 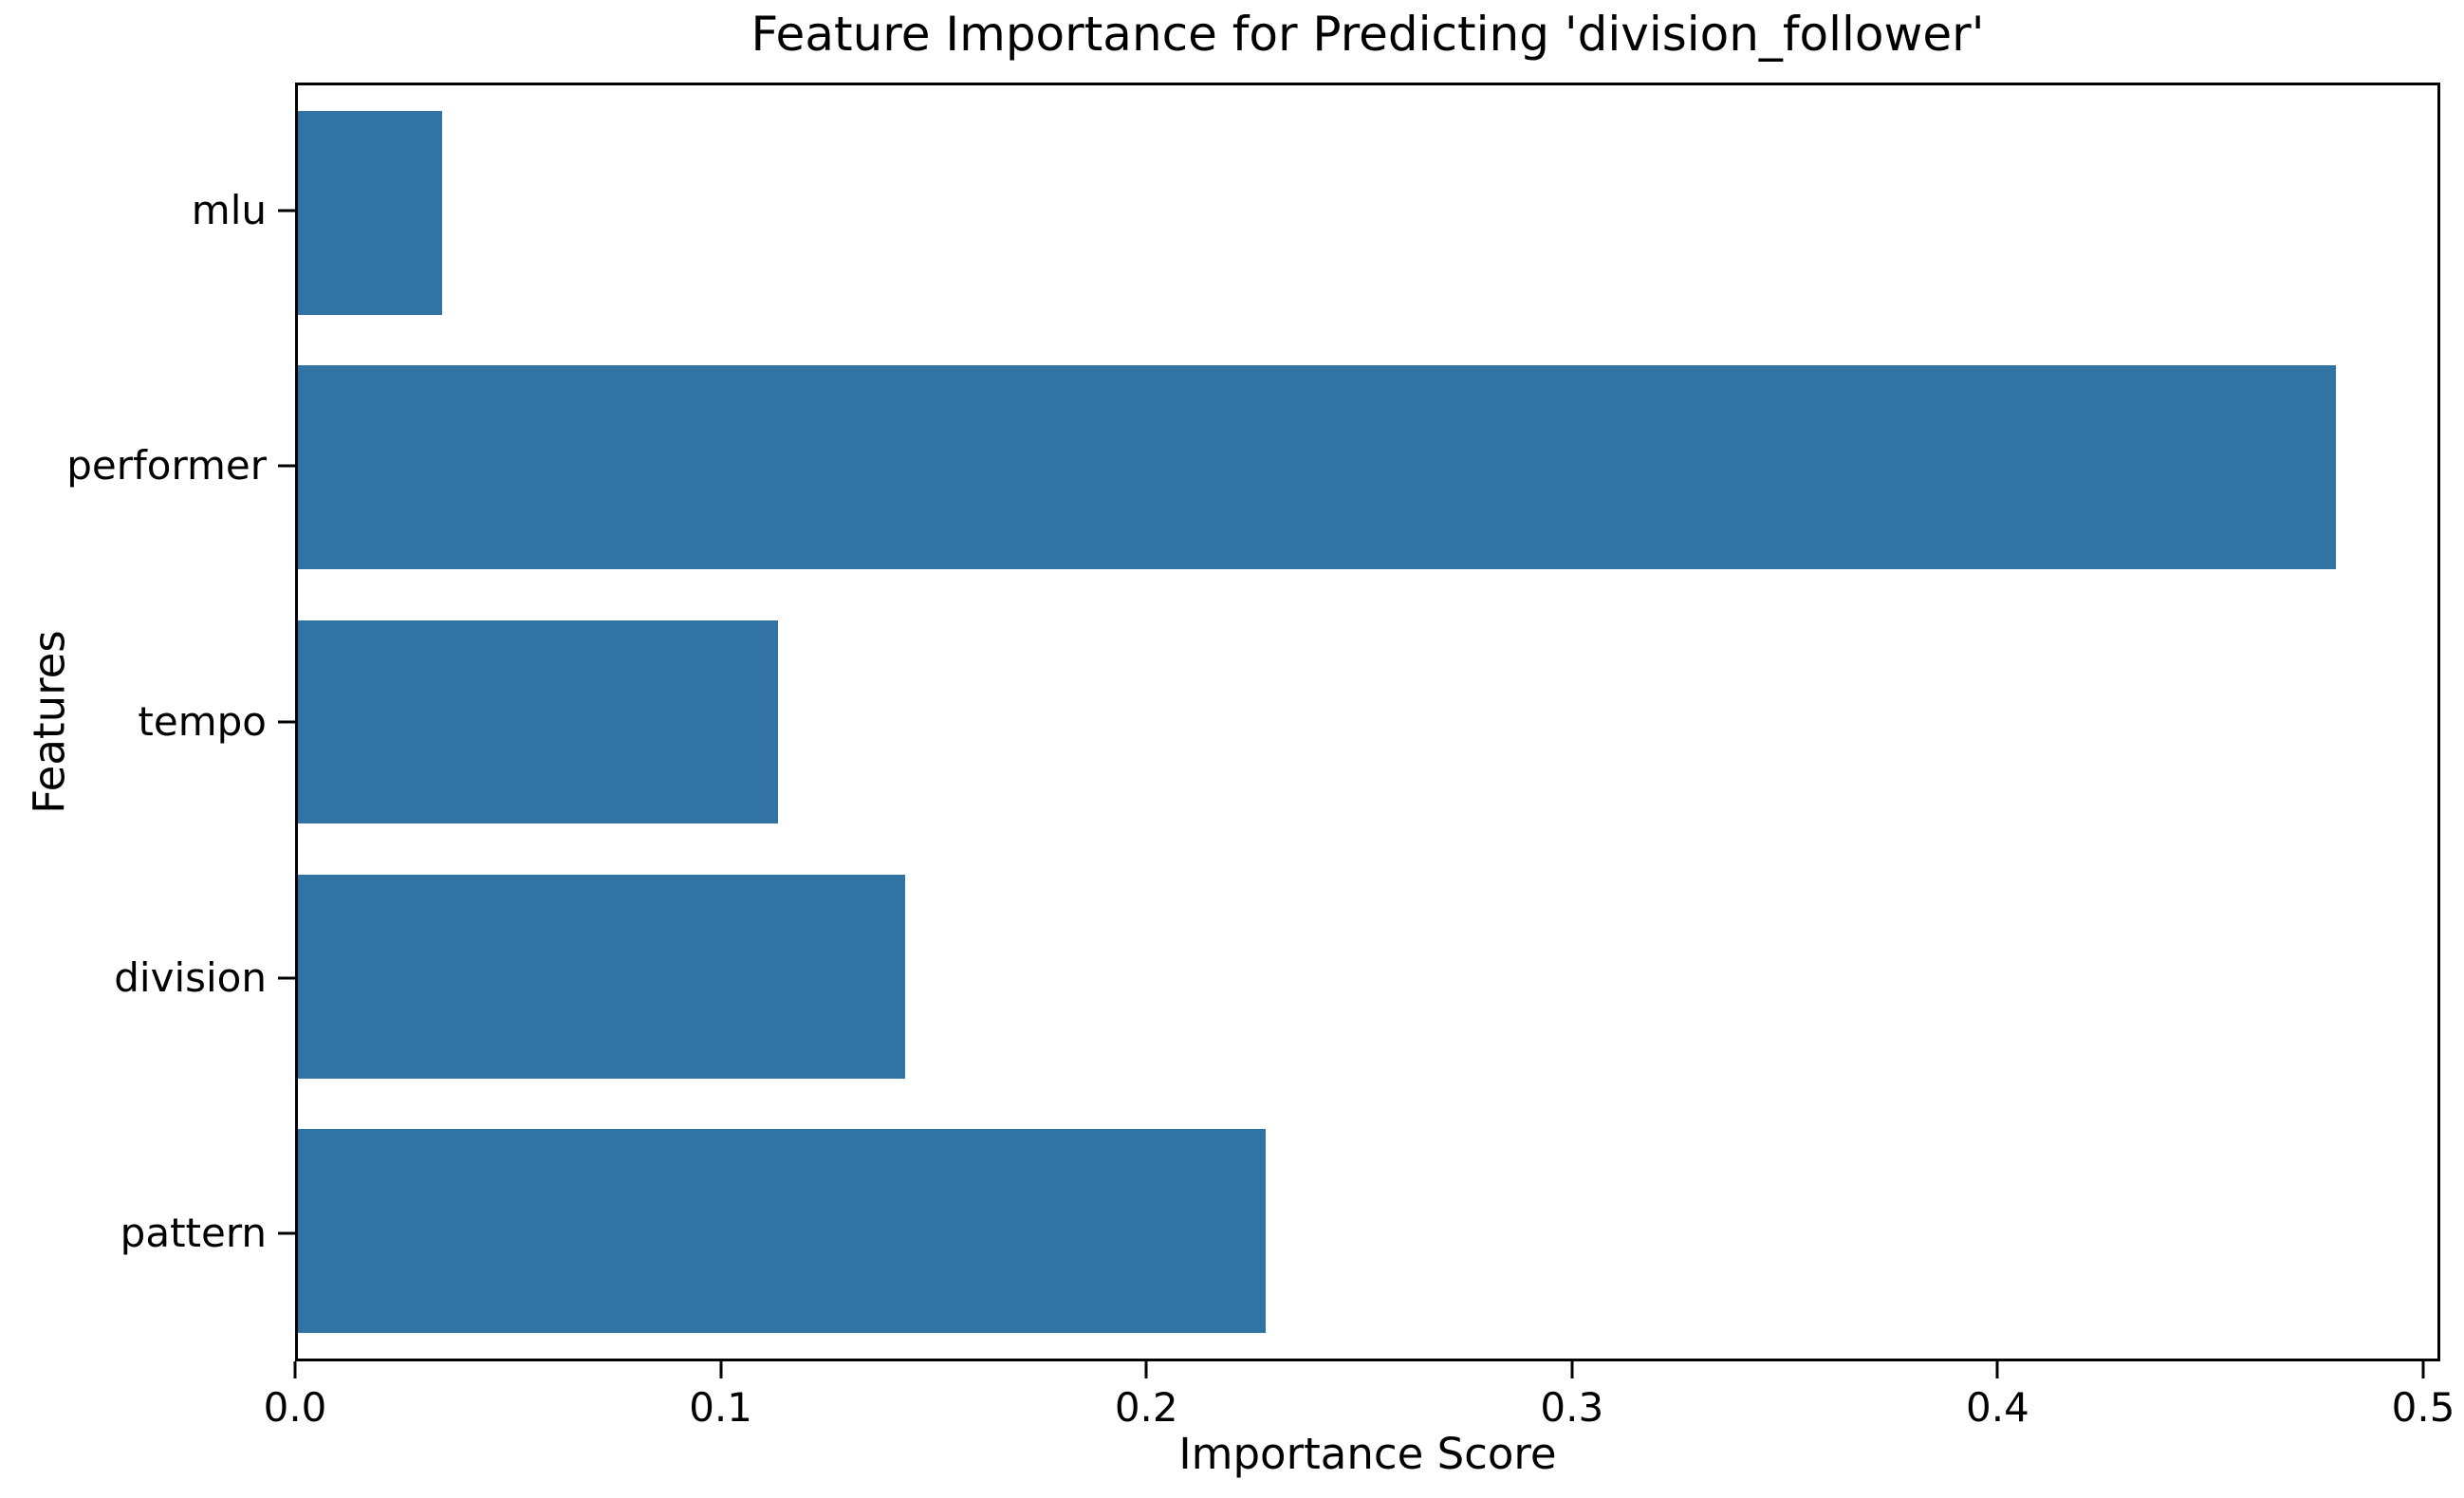 I want to click on x-tick-label-0.5: 0.5, so click(x=2423, y=1407).